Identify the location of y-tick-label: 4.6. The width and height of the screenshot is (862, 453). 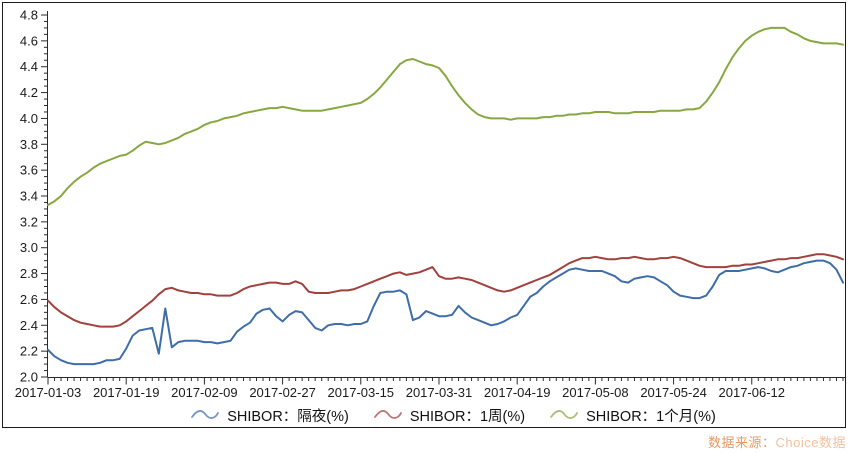
(29, 40).